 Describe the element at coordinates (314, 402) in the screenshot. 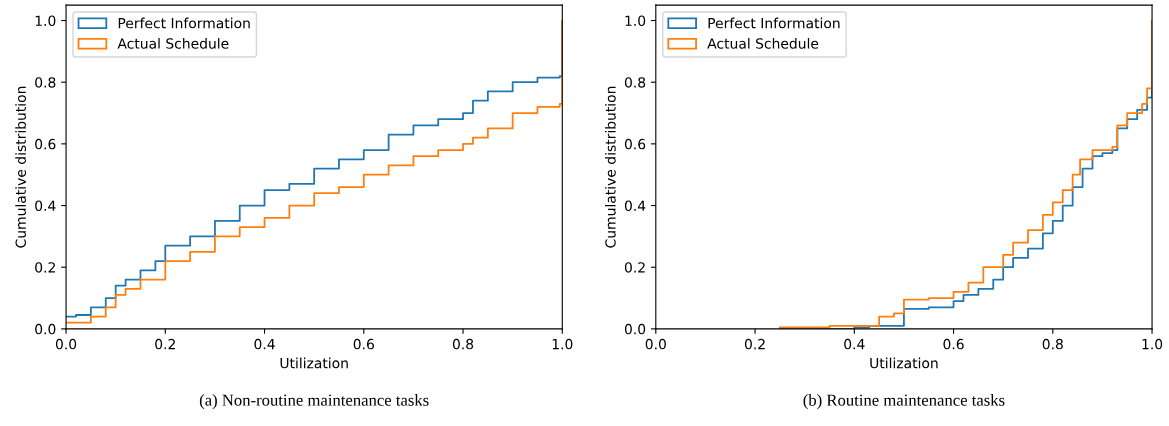

I see `text: (a) Non-routine maintenance tasks` at that location.